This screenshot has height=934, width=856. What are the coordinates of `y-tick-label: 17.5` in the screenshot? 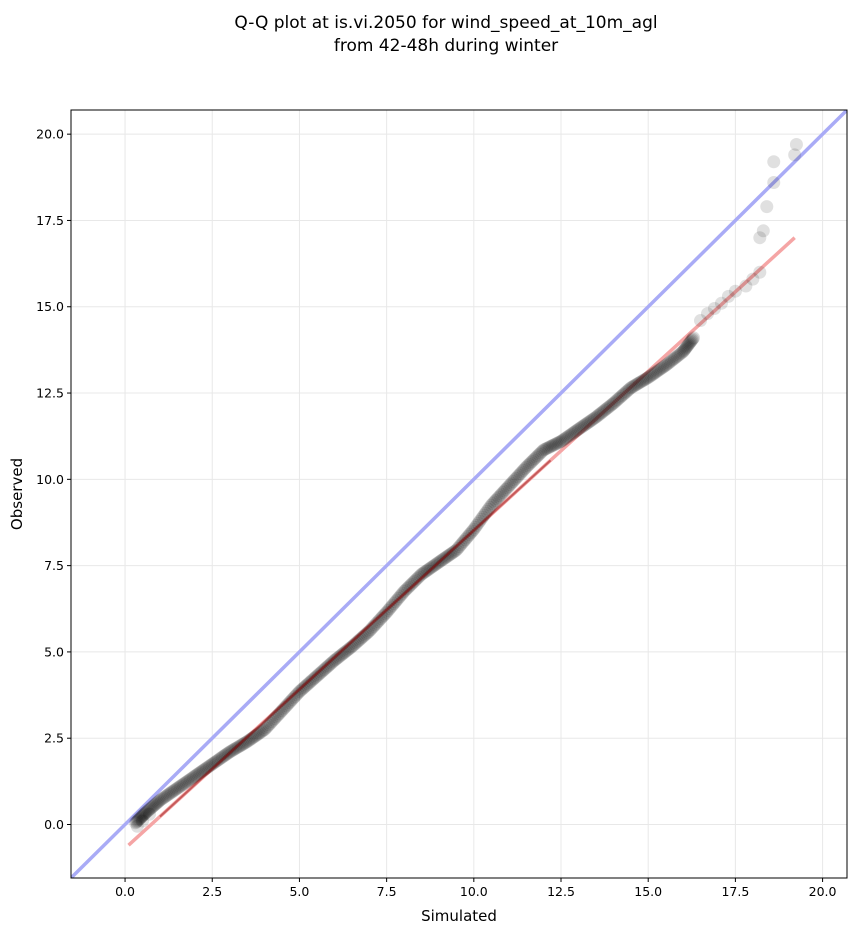 It's located at (50, 220).